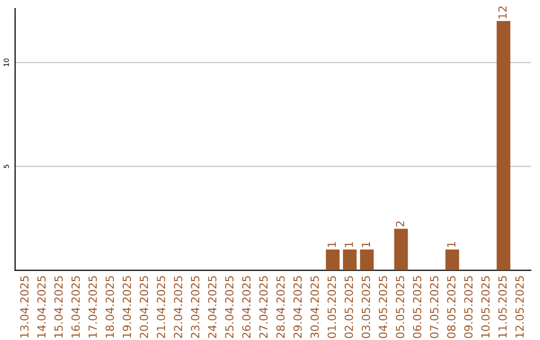 This screenshot has height=340, width=540. I want to click on x-tick-label: 23.04.2025, so click(195, 307).